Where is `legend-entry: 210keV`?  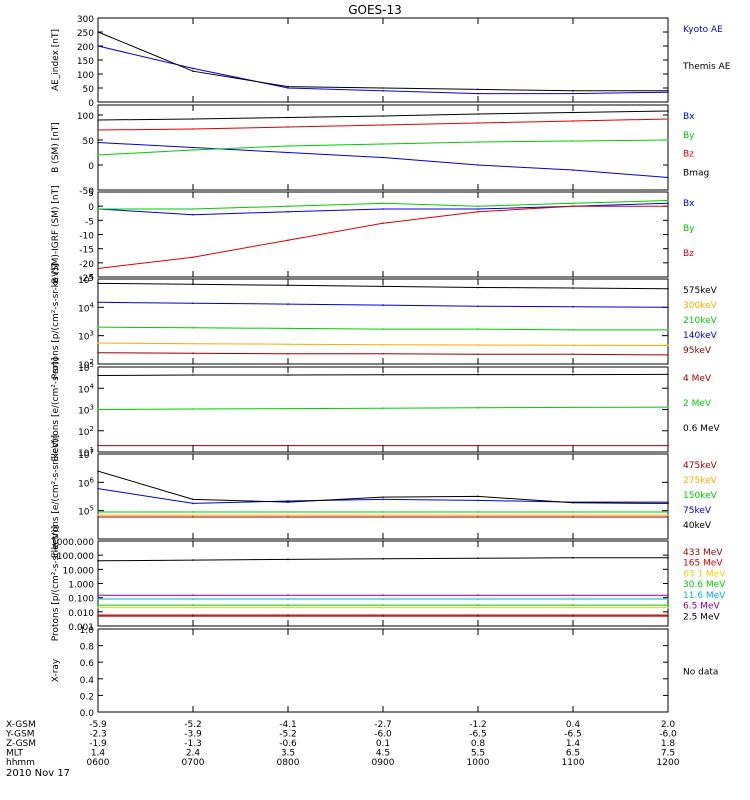 legend-entry: 210keV is located at coordinates (700, 321).